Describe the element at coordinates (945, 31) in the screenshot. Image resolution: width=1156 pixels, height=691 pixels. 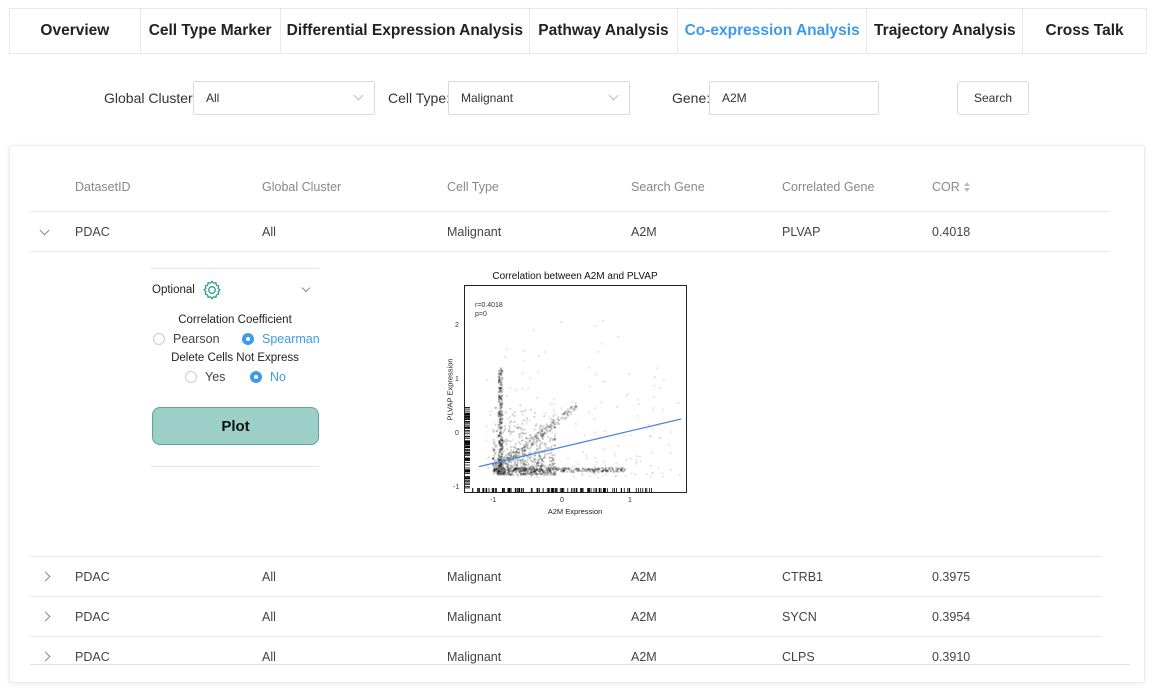
I see `tab-trajectory-analysis: Trajectory Analysis` at that location.